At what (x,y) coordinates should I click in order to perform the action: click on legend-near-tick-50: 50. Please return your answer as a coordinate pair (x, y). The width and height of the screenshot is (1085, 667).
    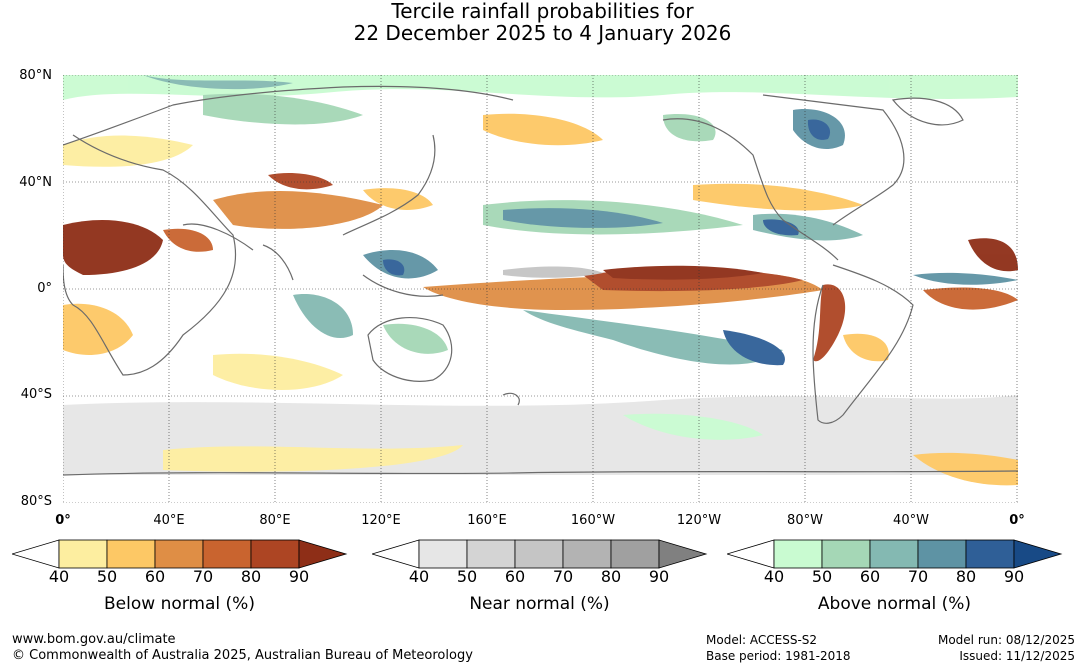
    Looking at the image, I should click on (467, 576).